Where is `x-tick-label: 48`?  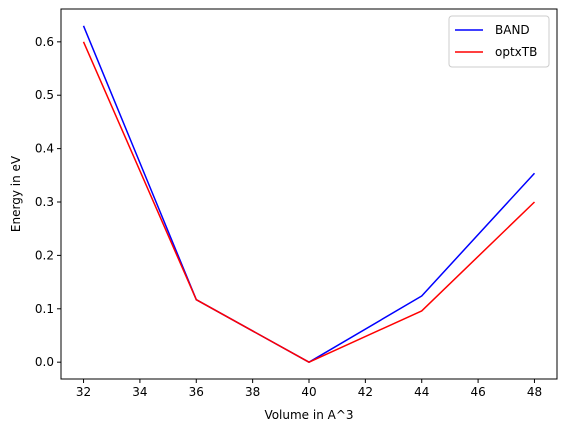 x-tick-label: 48 is located at coordinates (534, 392).